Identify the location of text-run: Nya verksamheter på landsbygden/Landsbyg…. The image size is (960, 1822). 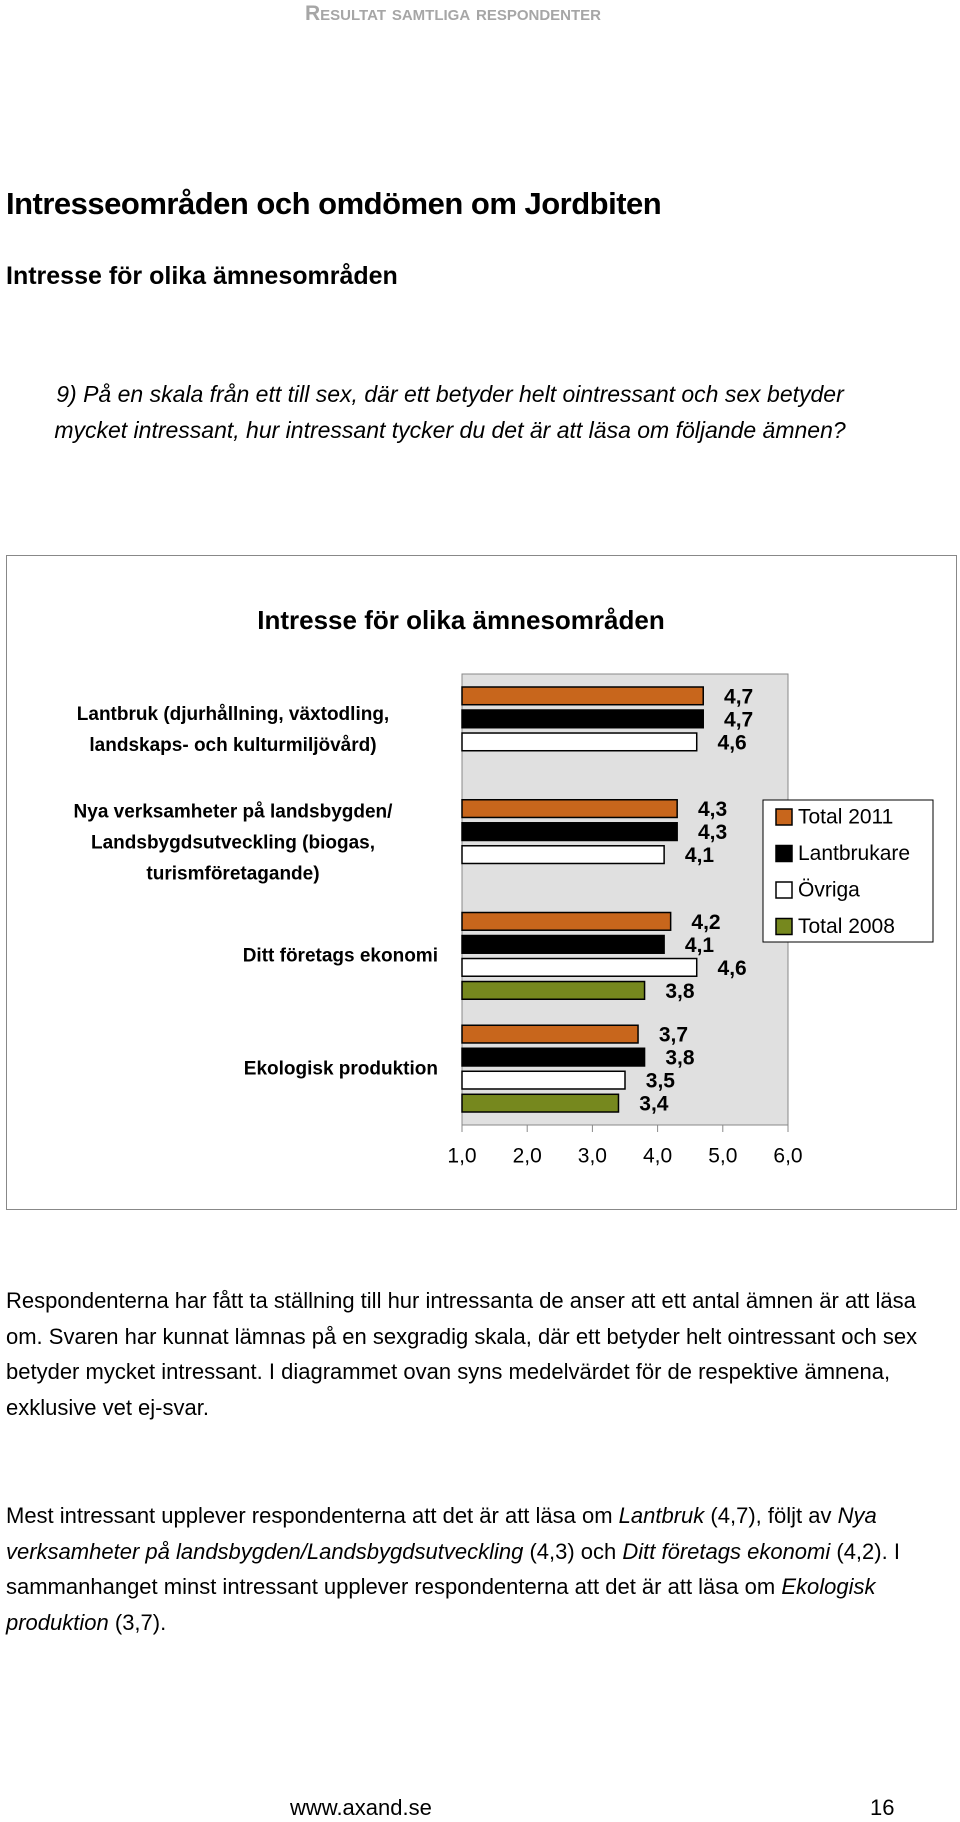
(441, 1533).